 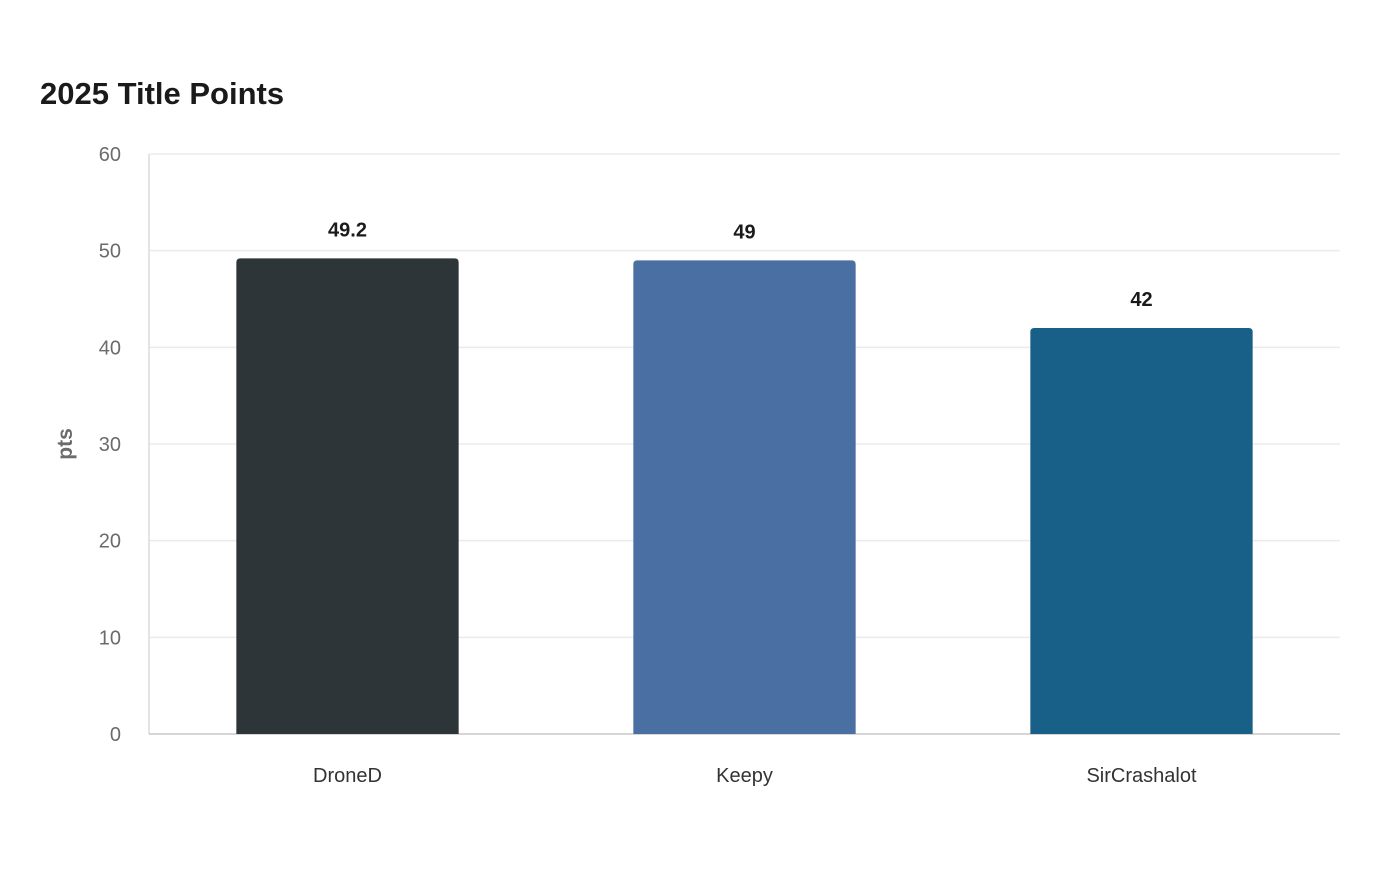 I want to click on x-tick-label: SirCrashalot, so click(x=1141, y=776).